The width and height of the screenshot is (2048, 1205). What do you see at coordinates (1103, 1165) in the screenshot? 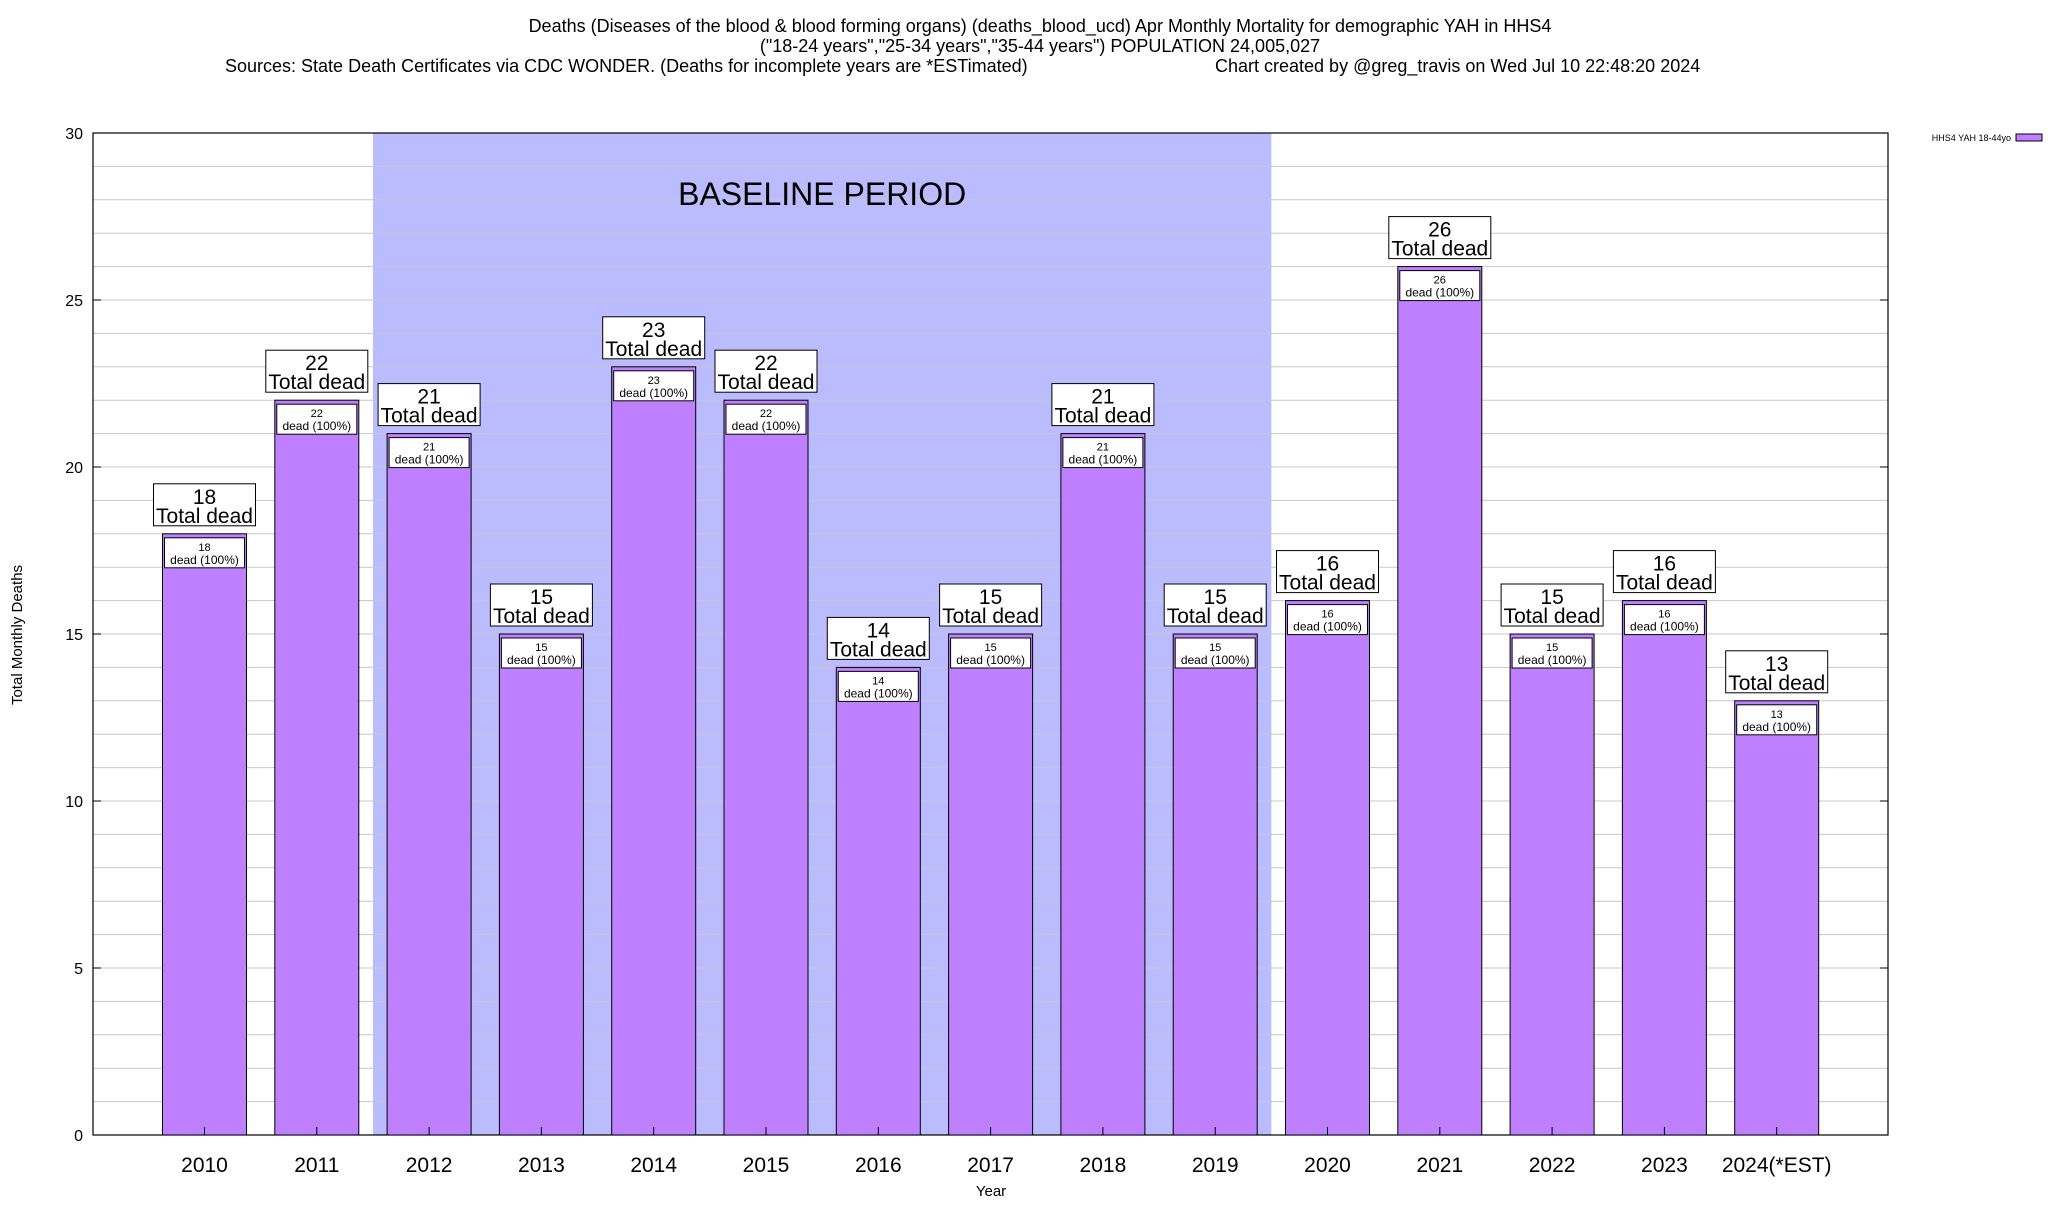
I see `x-tick-label: 2018` at bounding box center [1103, 1165].